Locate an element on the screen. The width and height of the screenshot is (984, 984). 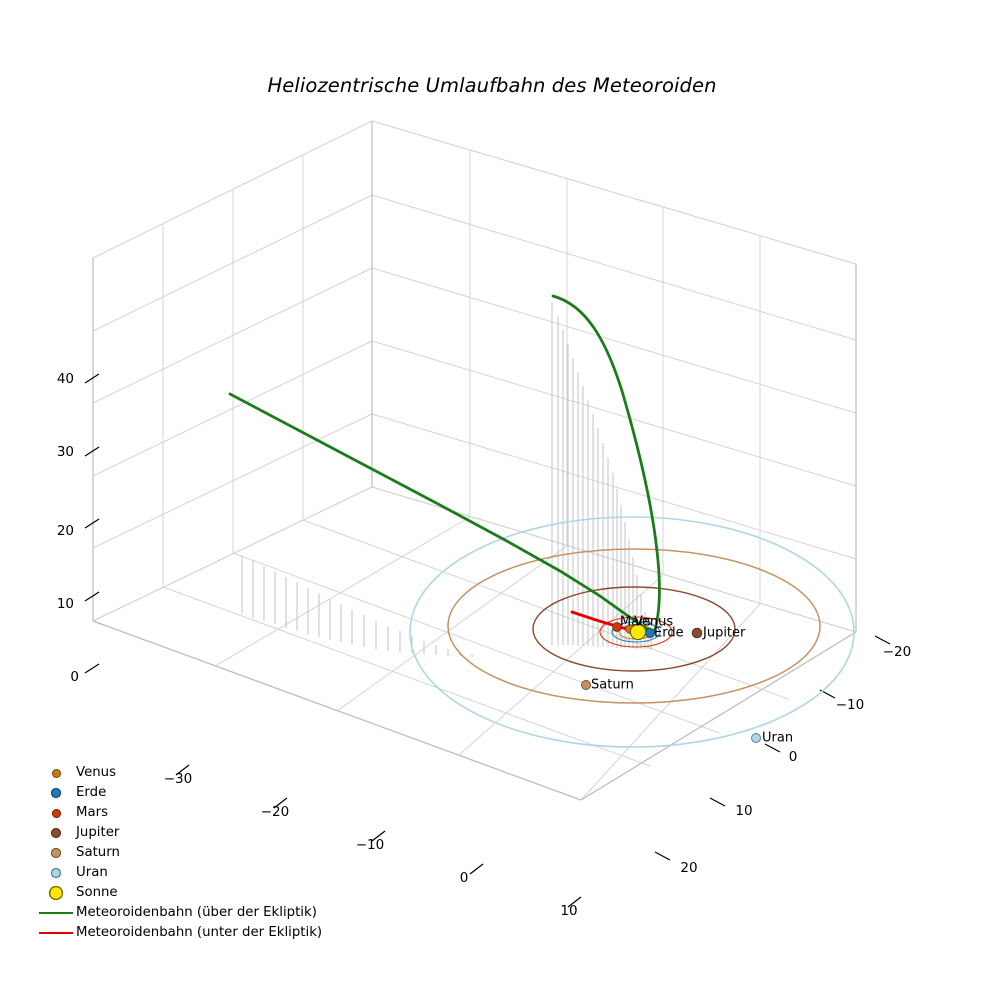
legend-label: Jupiter is located at coordinates (98, 833).